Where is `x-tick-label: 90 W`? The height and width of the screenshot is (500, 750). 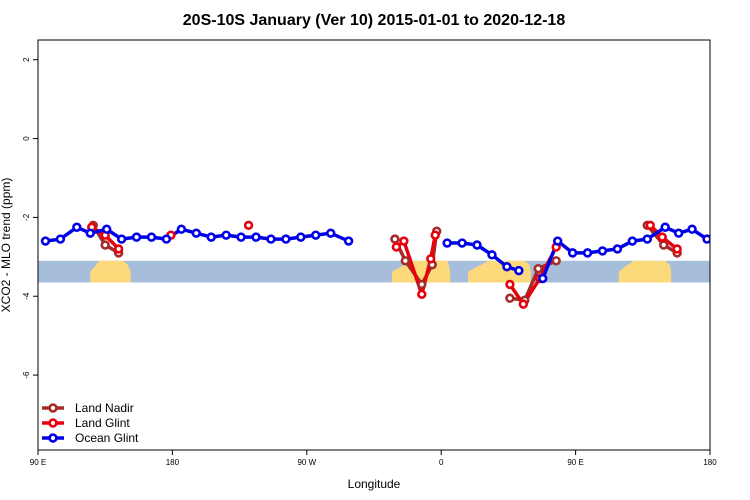
x-tick-label: 90 W is located at coordinates (306, 462).